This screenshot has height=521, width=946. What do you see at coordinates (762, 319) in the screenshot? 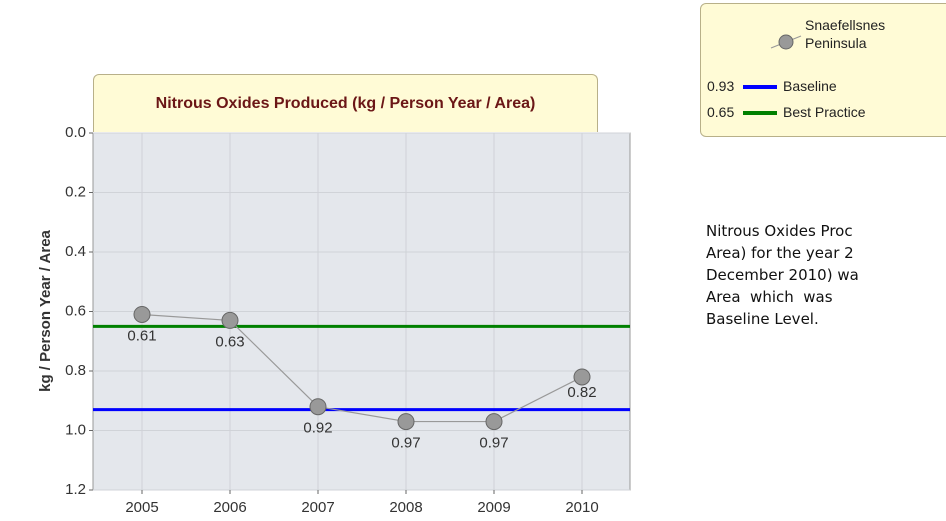
I see `description-line: Baseline Level.` at bounding box center [762, 319].